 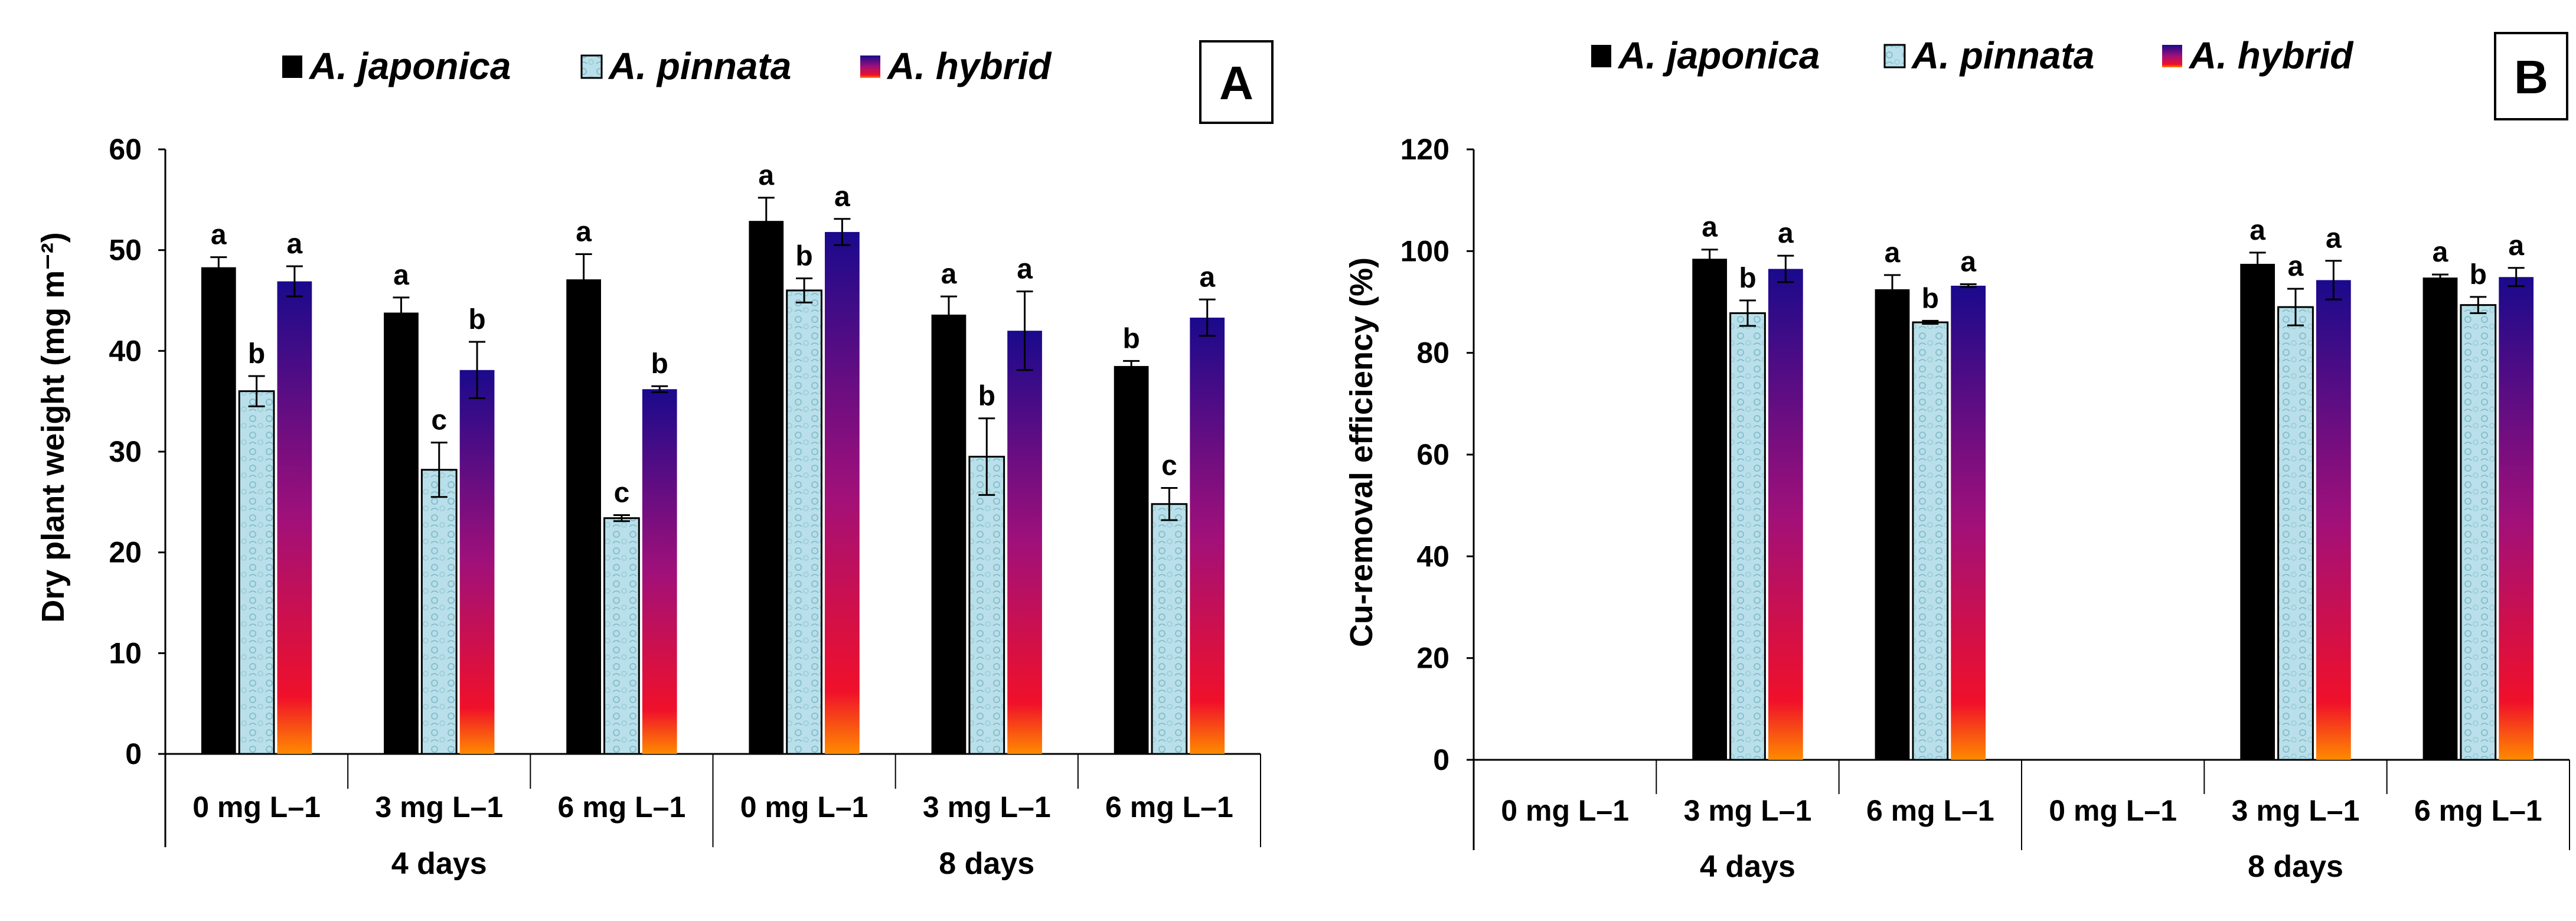 I want to click on panel-label-box-b, so click(x=2531, y=76).